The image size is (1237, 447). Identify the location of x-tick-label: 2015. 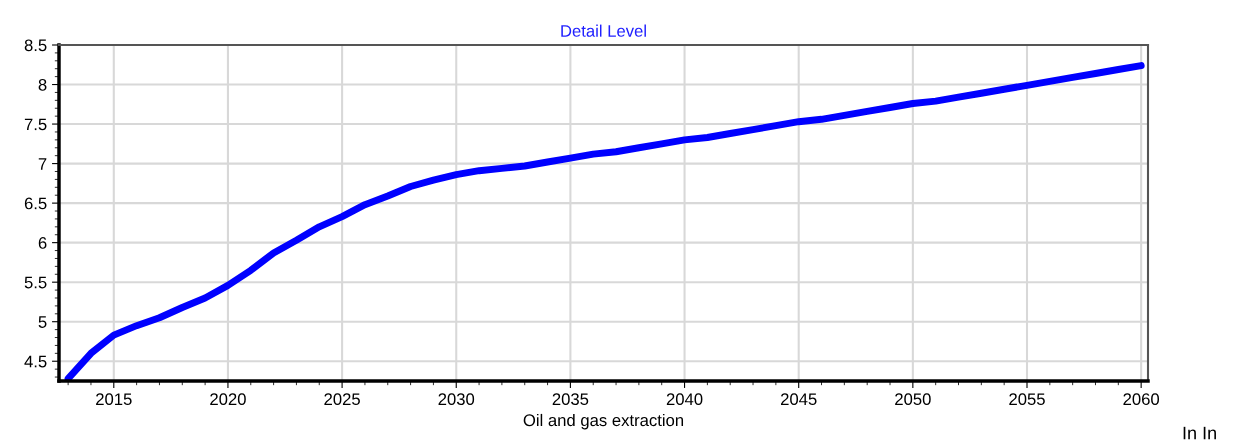
(114, 399).